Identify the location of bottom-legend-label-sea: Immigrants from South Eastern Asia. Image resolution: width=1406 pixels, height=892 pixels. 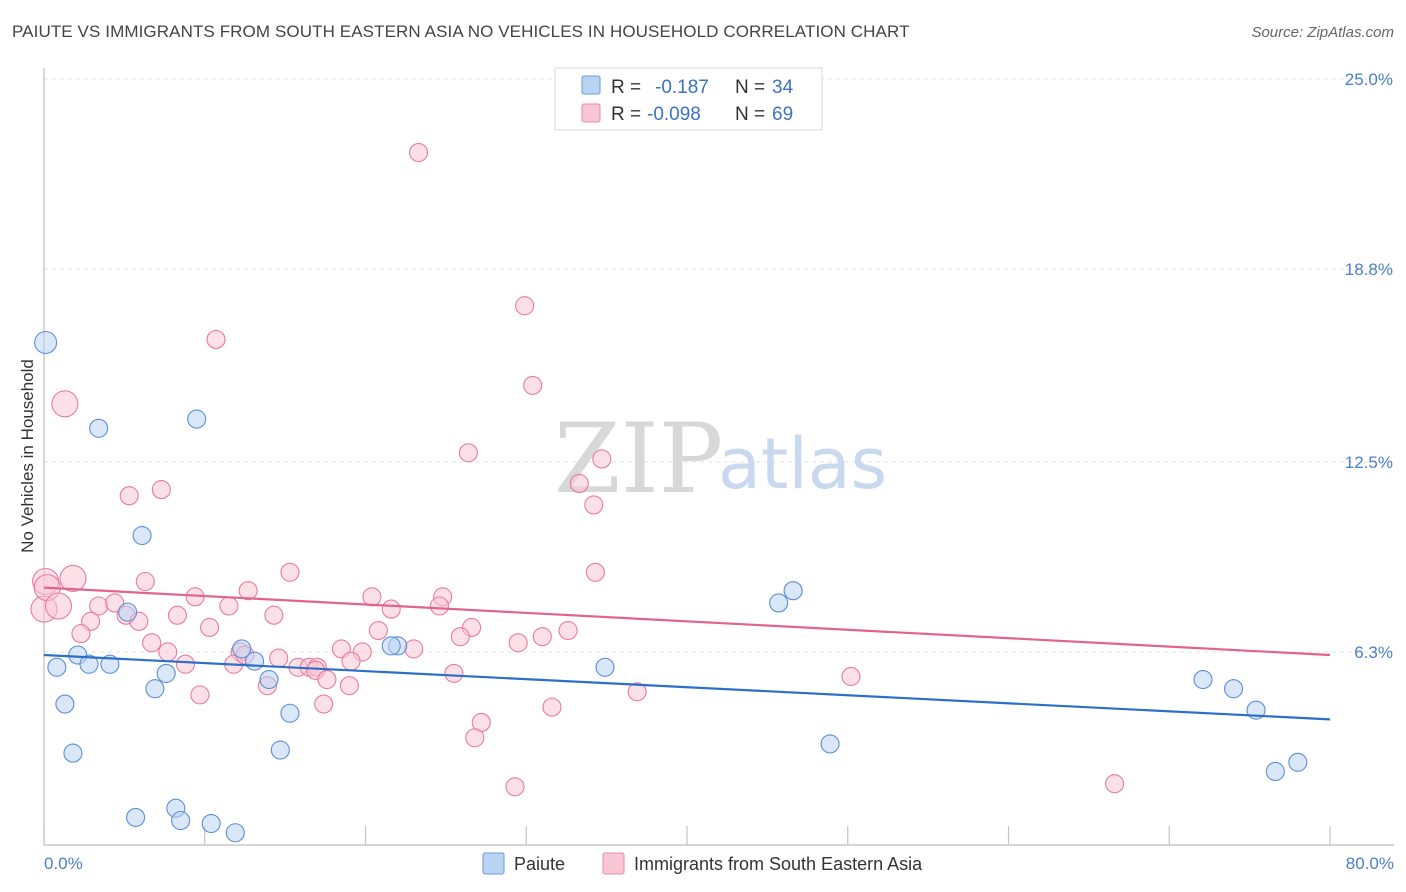
(778, 864).